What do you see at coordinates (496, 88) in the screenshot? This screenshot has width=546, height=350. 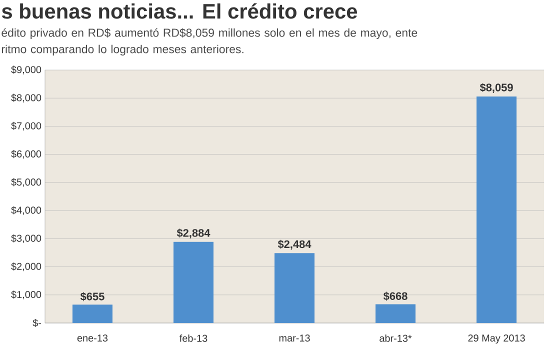 I see `data-label: $8,059` at bounding box center [496, 88].